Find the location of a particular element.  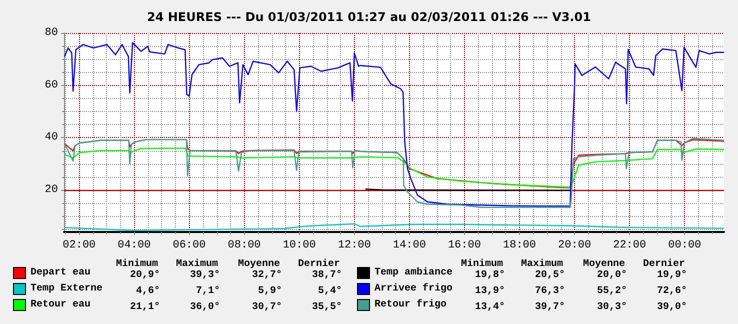

y-tick-label: 60 is located at coordinates (51, 85).